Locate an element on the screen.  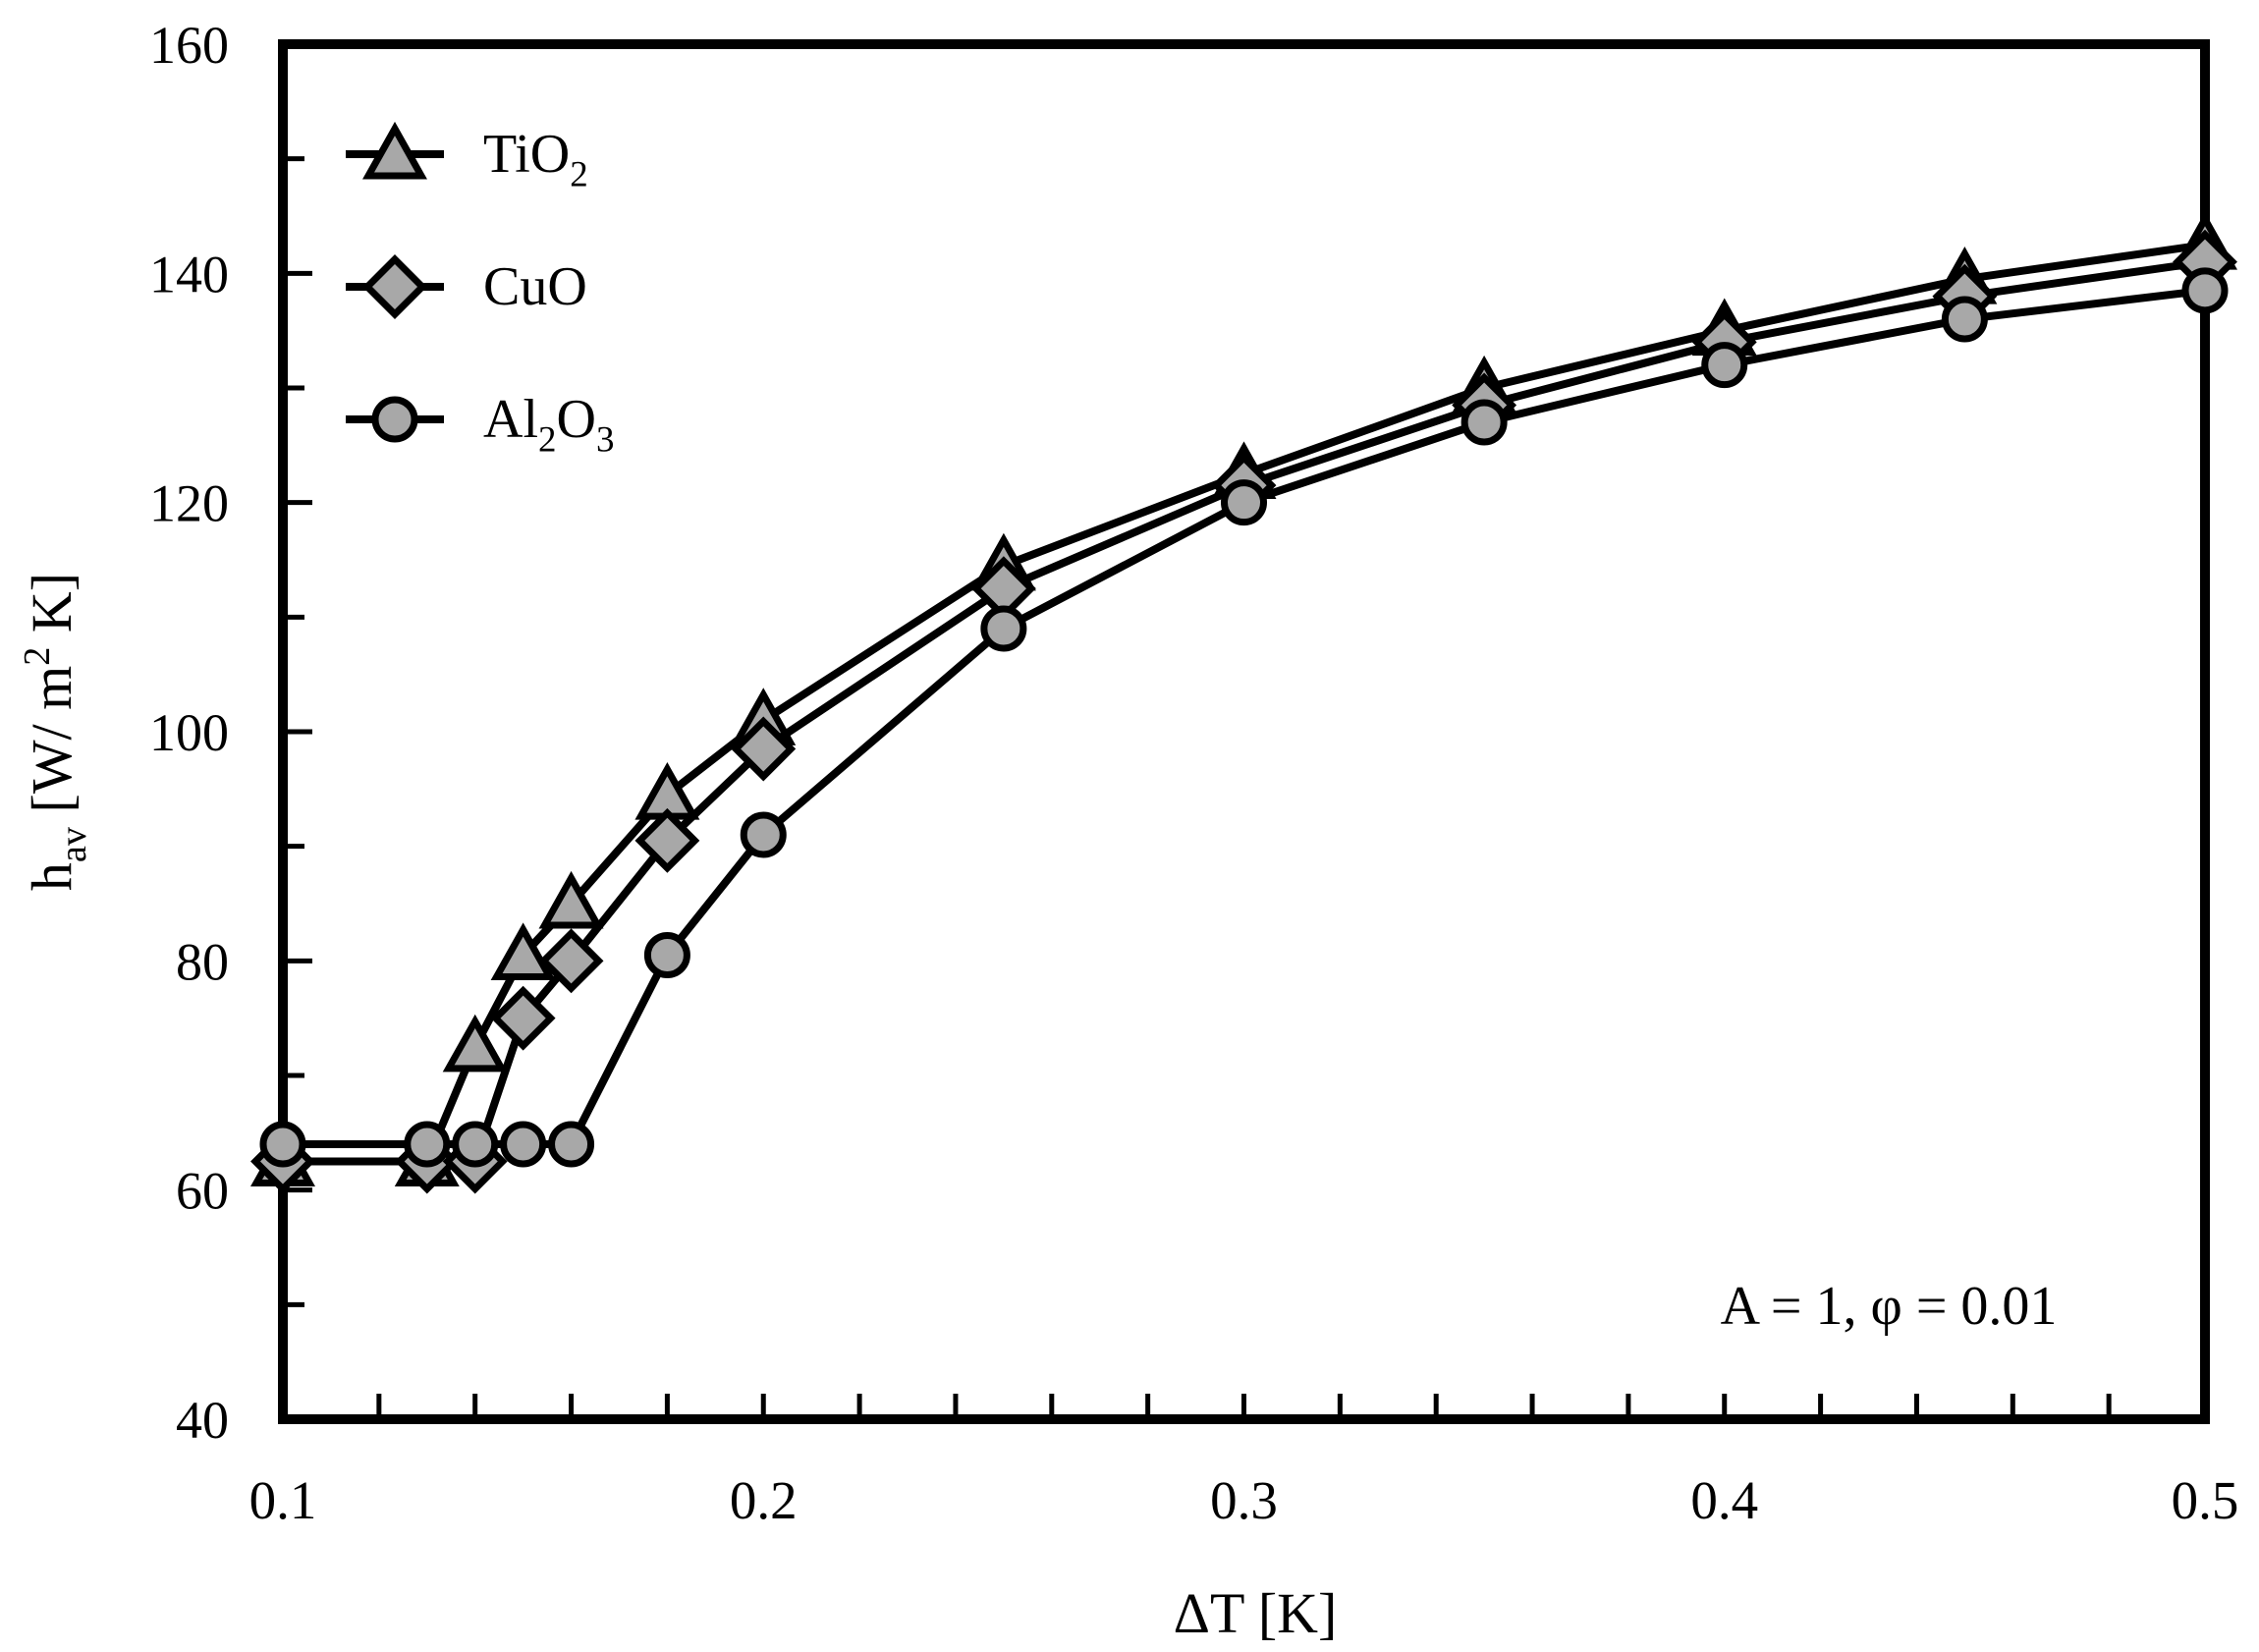
parameters-annotation: A = 1, φ = 0.01 is located at coordinates (1889, 1306).